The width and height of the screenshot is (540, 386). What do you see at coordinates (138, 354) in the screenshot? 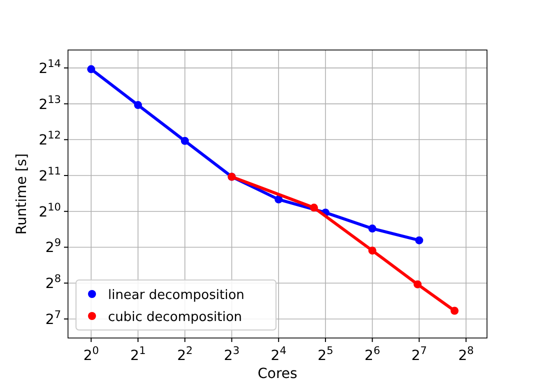
I see `x-tick-label: 2$^{1}$` at bounding box center [138, 354].